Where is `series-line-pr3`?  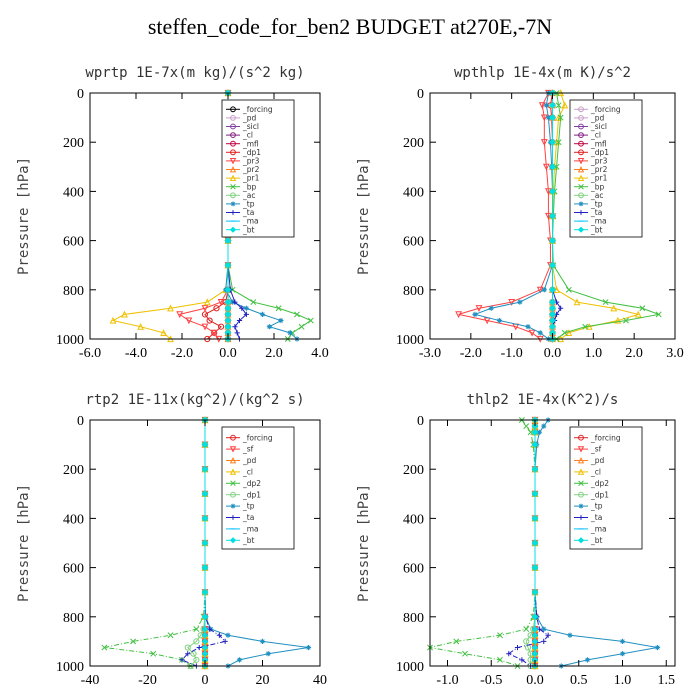
series-line-pr3 is located at coordinates (203, 216).